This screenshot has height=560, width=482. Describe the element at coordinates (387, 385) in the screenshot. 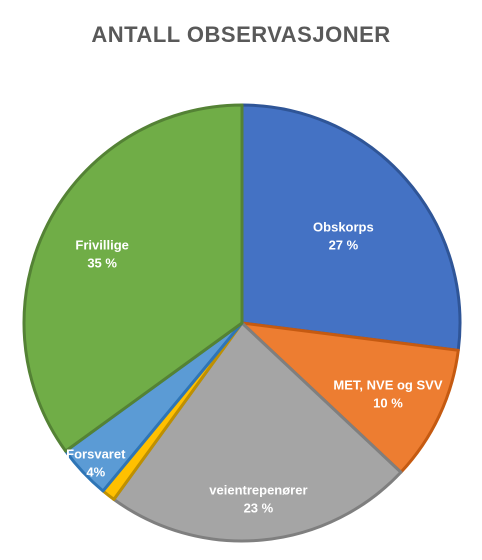

I see `slice-name: MET, NVE og SVV` at that location.